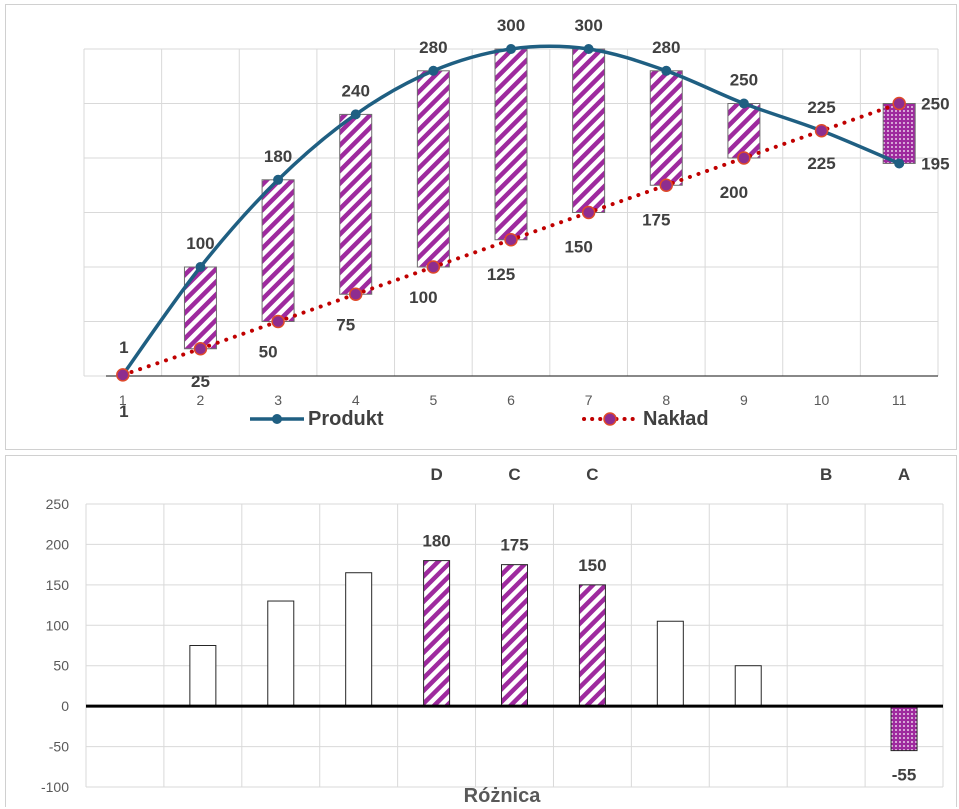  I want to click on produkt-data-label: 1, so click(123, 347).